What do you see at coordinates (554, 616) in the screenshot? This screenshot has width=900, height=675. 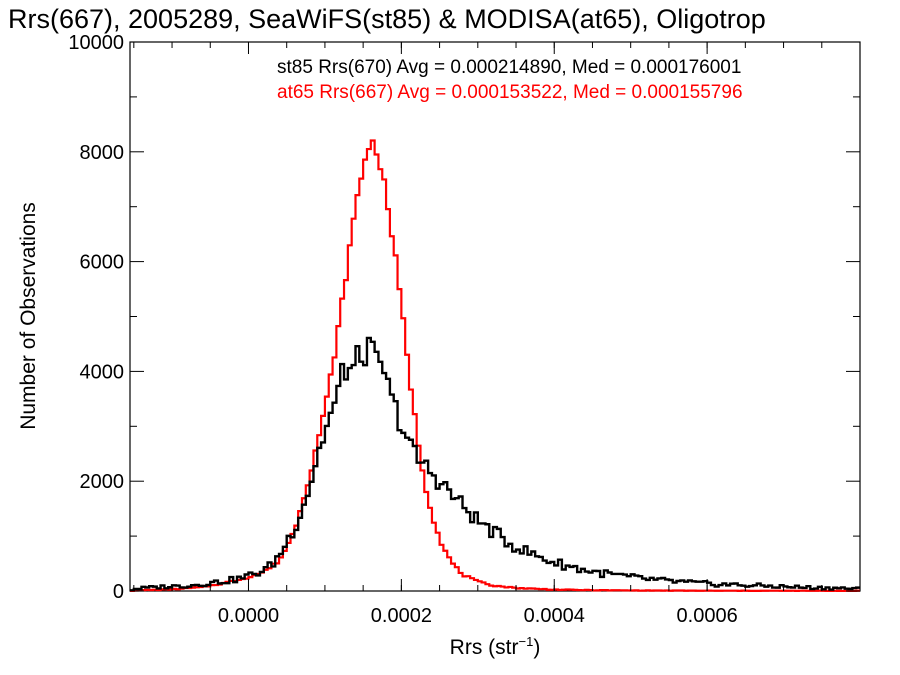 I see `x-tick-label: 0.0004` at bounding box center [554, 616].